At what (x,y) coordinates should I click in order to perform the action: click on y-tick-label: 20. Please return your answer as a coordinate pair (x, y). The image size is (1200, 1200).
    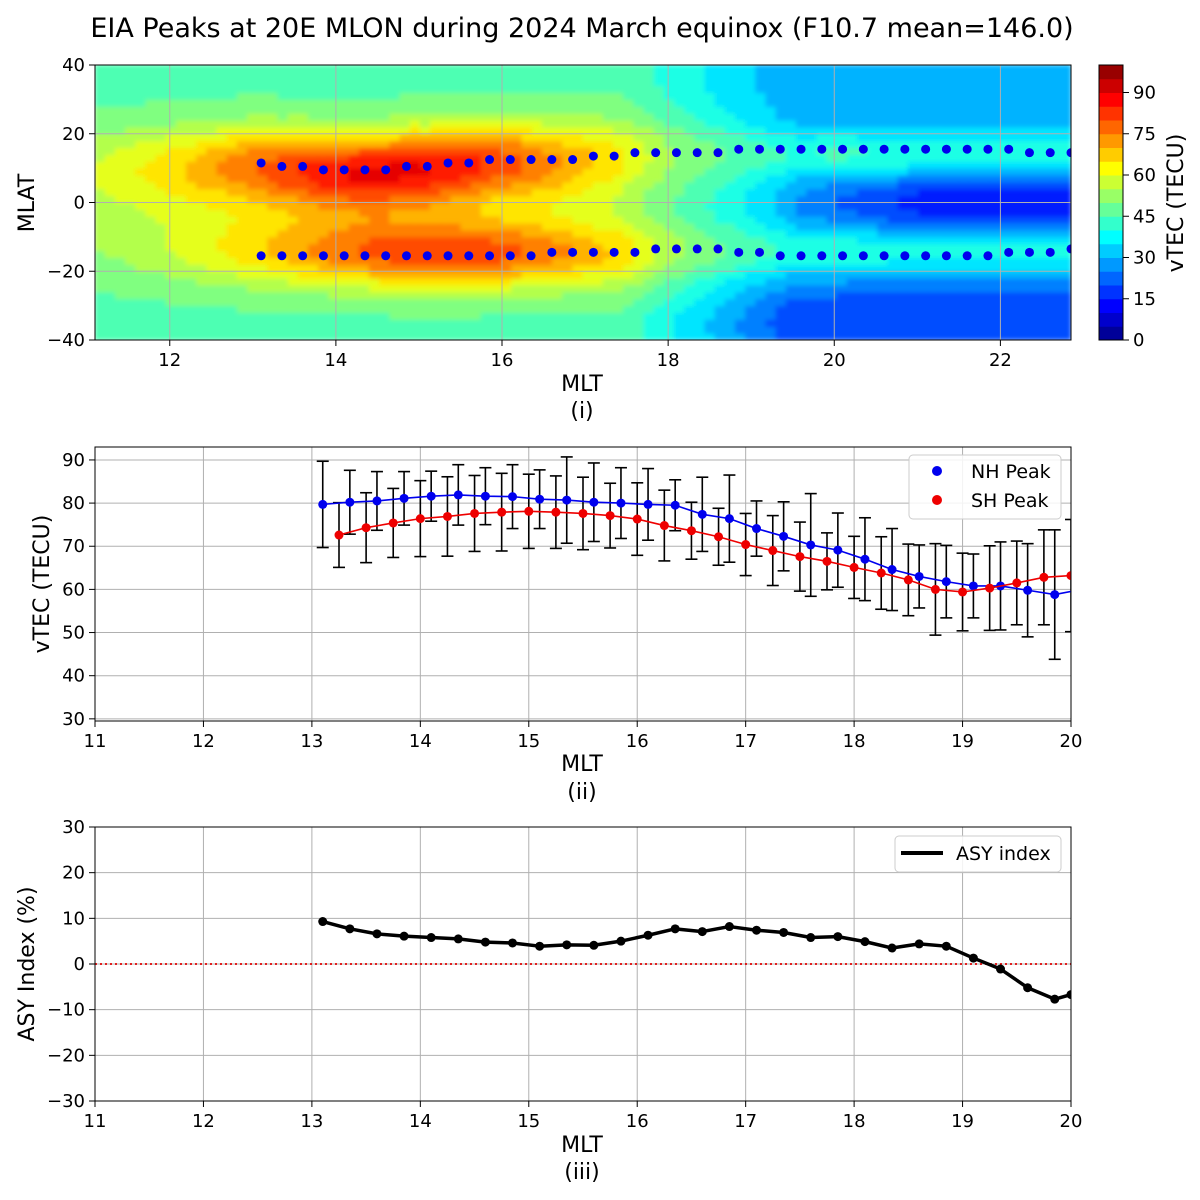
    Looking at the image, I should click on (73, 134).